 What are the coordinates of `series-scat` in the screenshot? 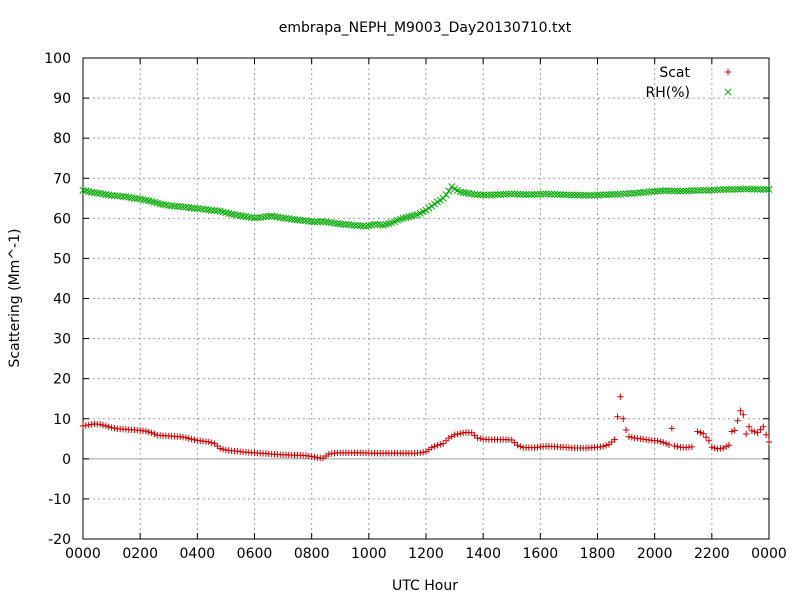 It's located at (426, 427).